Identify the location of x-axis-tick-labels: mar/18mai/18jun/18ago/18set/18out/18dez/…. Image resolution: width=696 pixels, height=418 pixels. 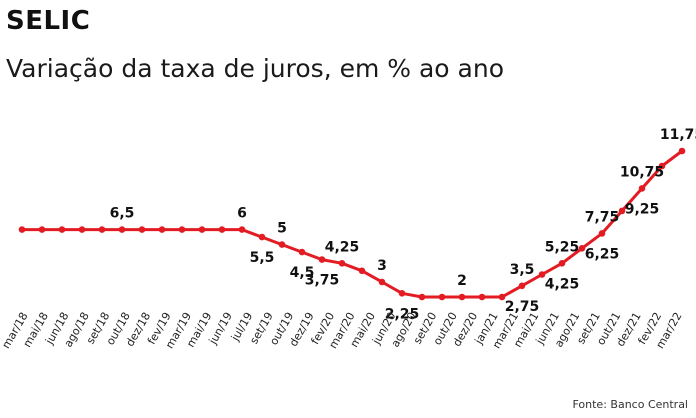
(342, 330).